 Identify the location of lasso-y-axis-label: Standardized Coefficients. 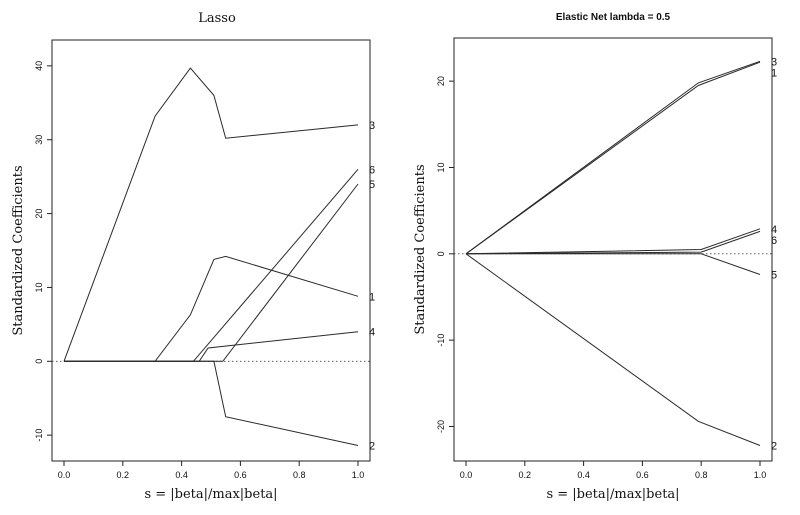
(18, 250).